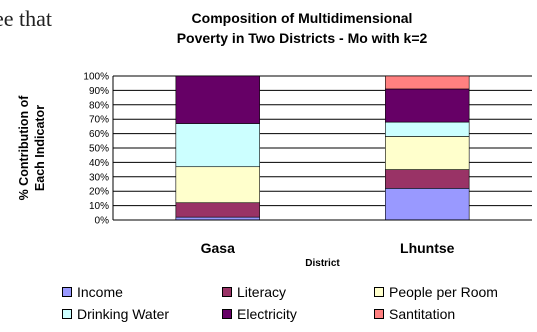 This screenshot has height=332, width=537. Describe the element at coordinates (322, 263) in the screenshot. I see `x-axis-title: District` at that location.